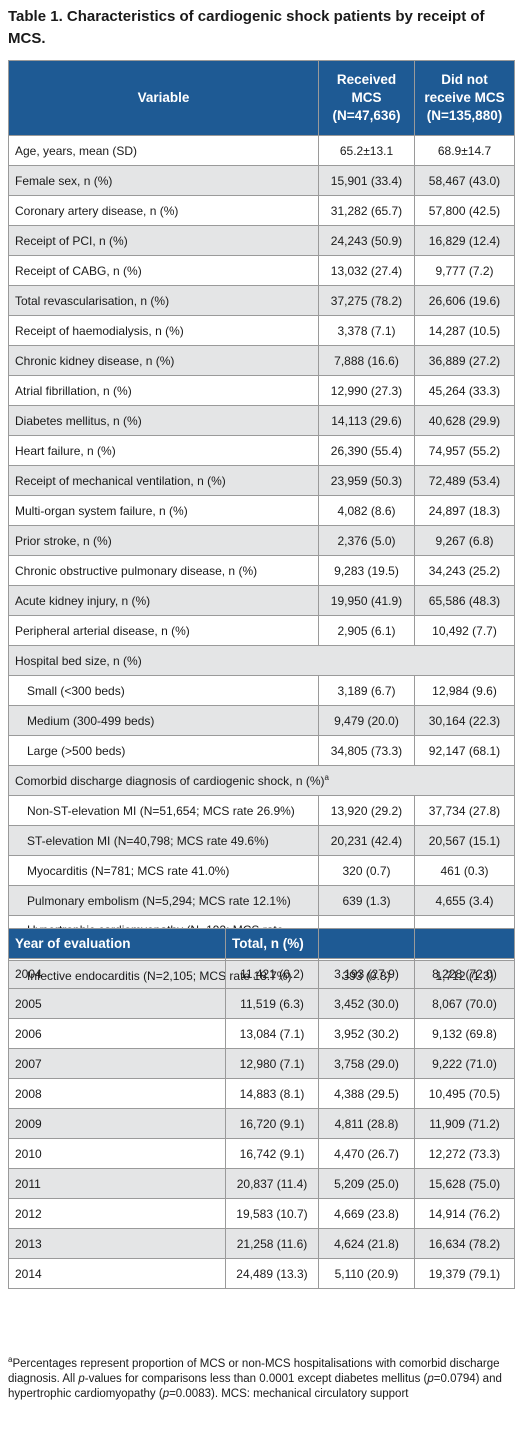 The height and width of the screenshot is (1433, 524). Describe the element at coordinates (366, 1063) in the screenshot. I see `value-cell: 3,758 (29.0)` at that location.